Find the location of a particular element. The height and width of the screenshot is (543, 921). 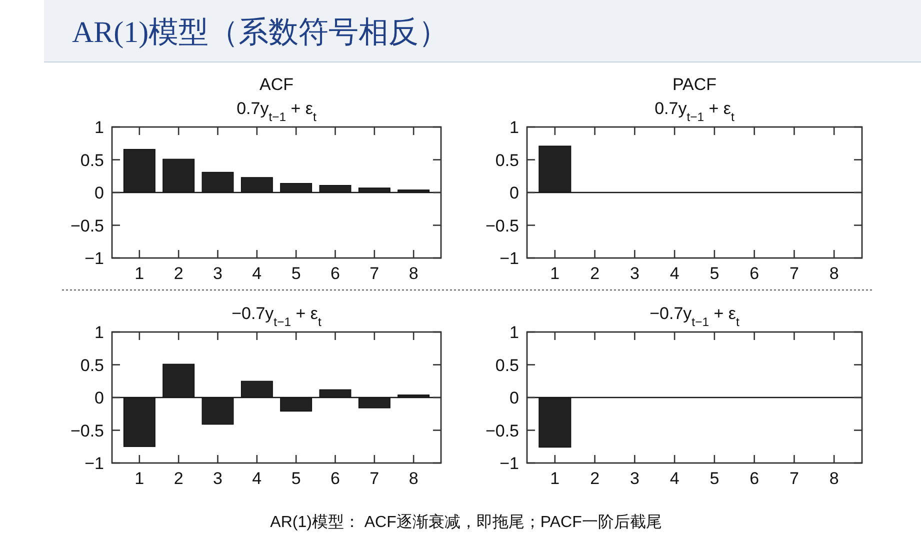

chart-title: ACF is located at coordinates (277, 84).